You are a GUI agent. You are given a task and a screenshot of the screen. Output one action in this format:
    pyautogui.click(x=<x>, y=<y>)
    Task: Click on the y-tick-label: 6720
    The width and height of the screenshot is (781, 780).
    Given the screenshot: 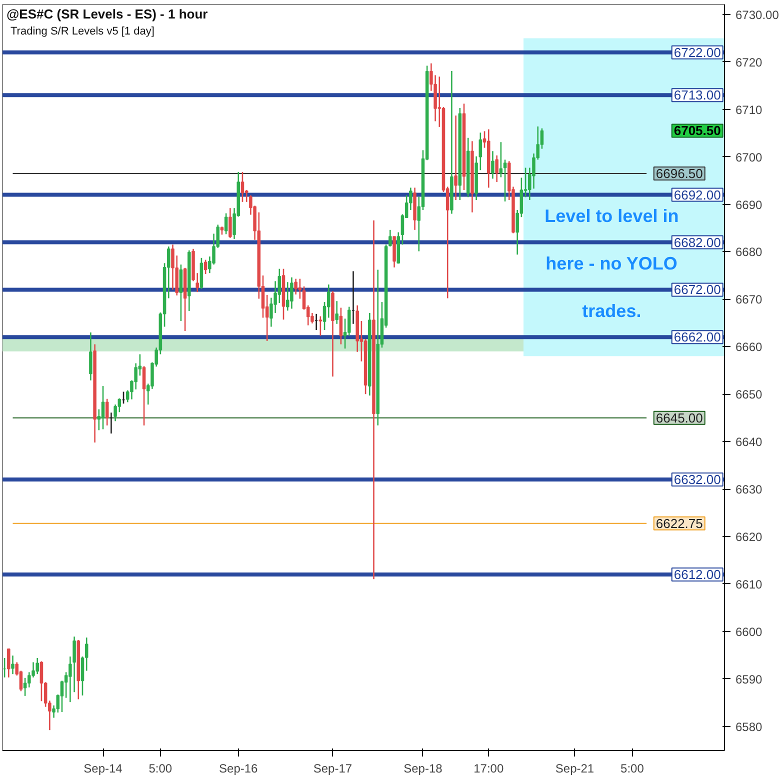 What is the action you would take?
    pyautogui.click(x=749, y=62)
    